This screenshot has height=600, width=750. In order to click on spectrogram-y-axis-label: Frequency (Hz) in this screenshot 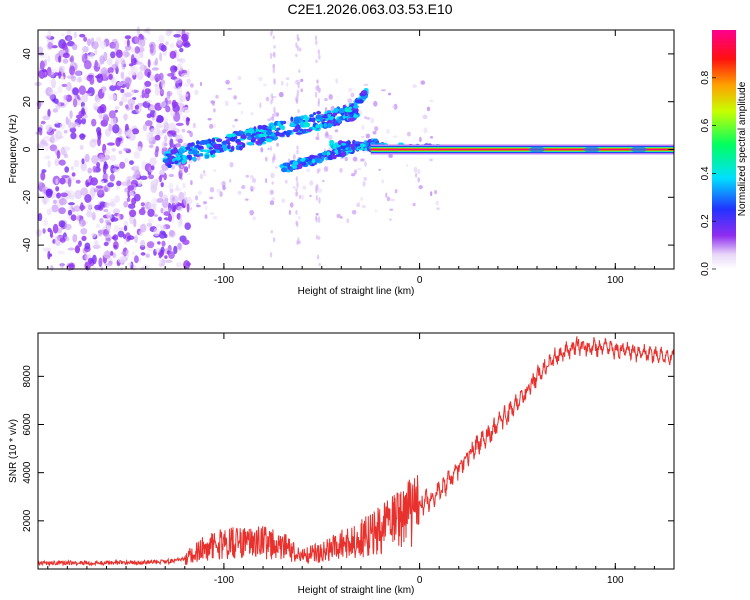, I will do `click(13, 149)`.